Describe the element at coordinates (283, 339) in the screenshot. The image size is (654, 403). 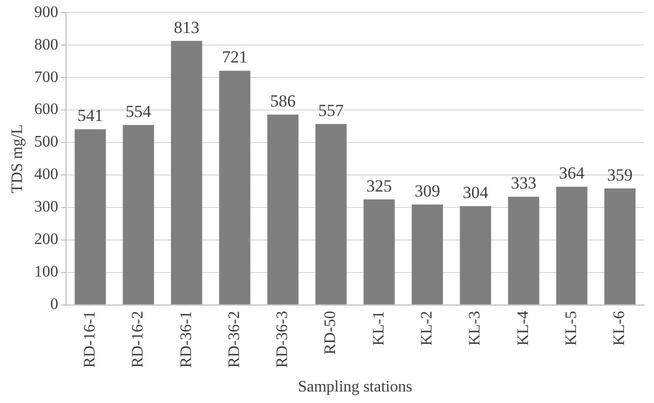
I see `x-tick-label: RD-36-3` at that location.